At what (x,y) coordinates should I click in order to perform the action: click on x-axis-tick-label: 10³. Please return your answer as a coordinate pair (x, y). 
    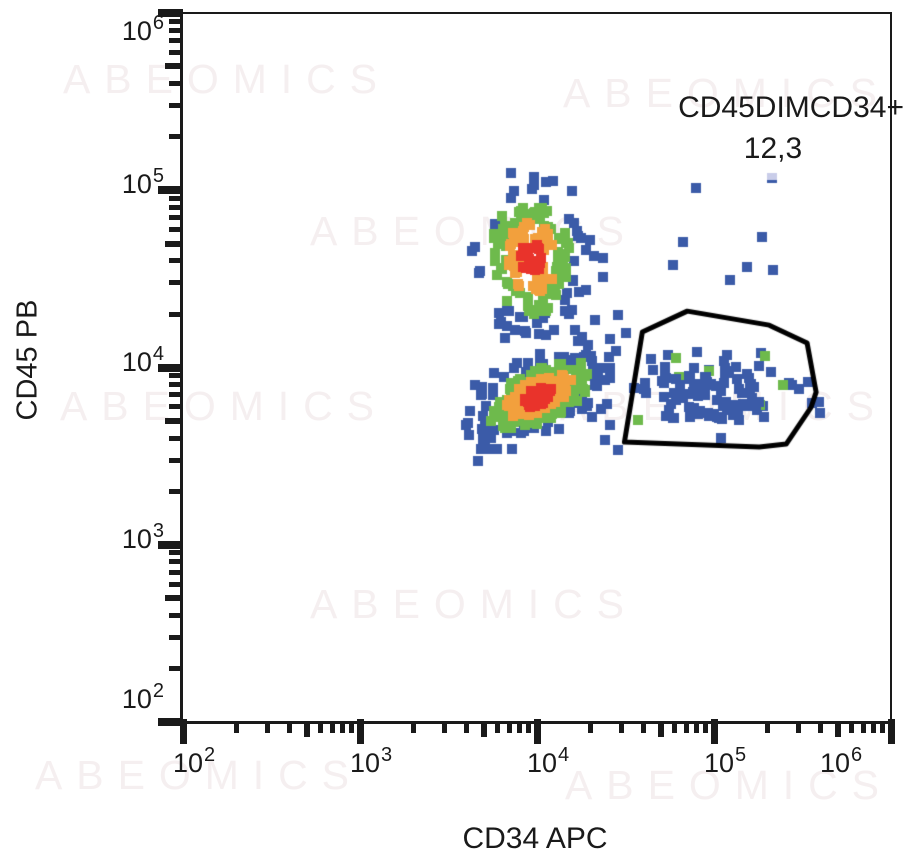
    Looking at the image, I should click on (371, 761).